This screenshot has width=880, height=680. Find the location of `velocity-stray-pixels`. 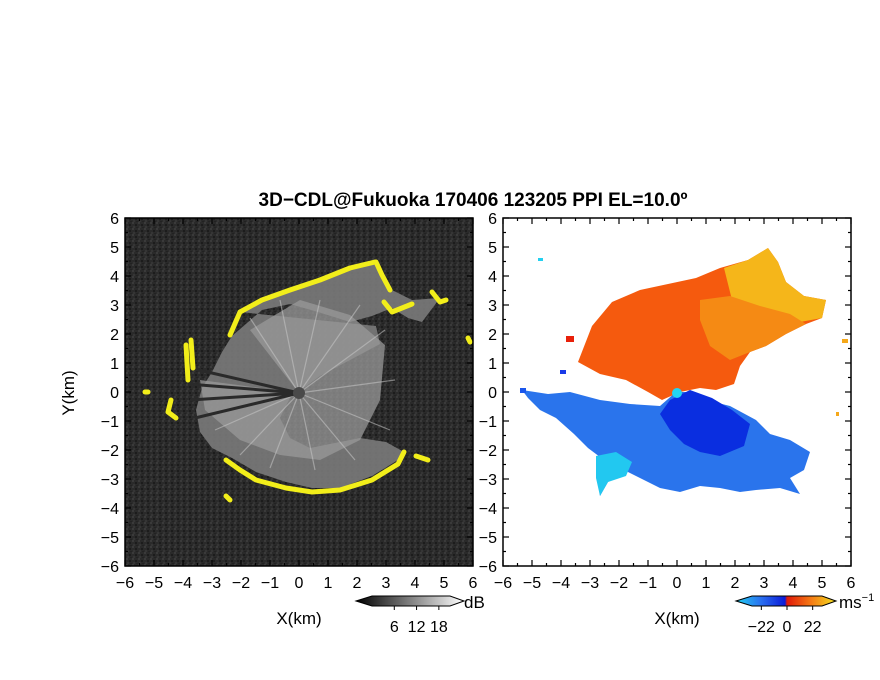

velocity-stray-pixels is located at coordinates (684, 337).